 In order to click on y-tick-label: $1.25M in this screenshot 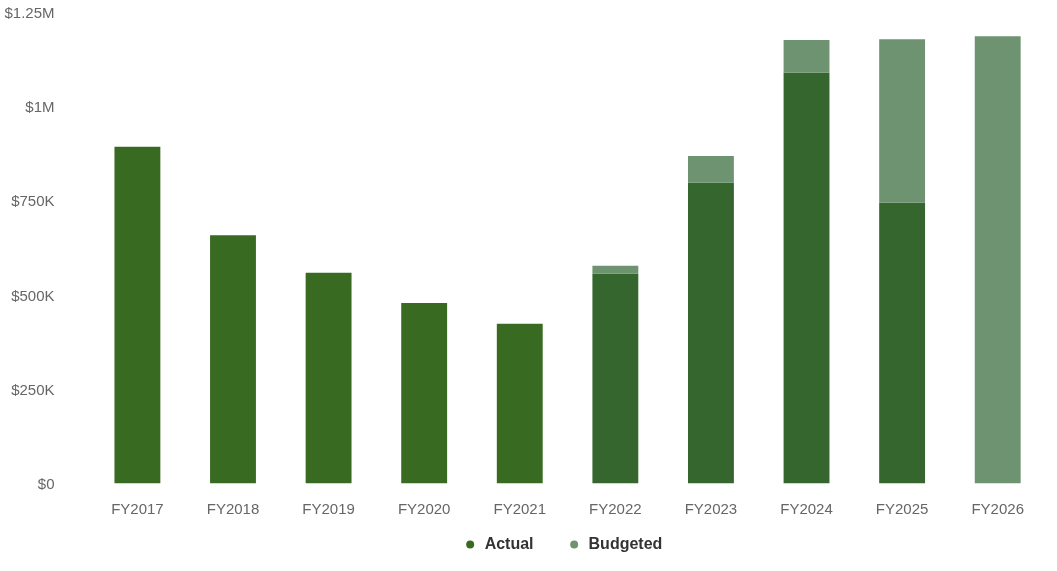, I will do `click(29, 12)`.